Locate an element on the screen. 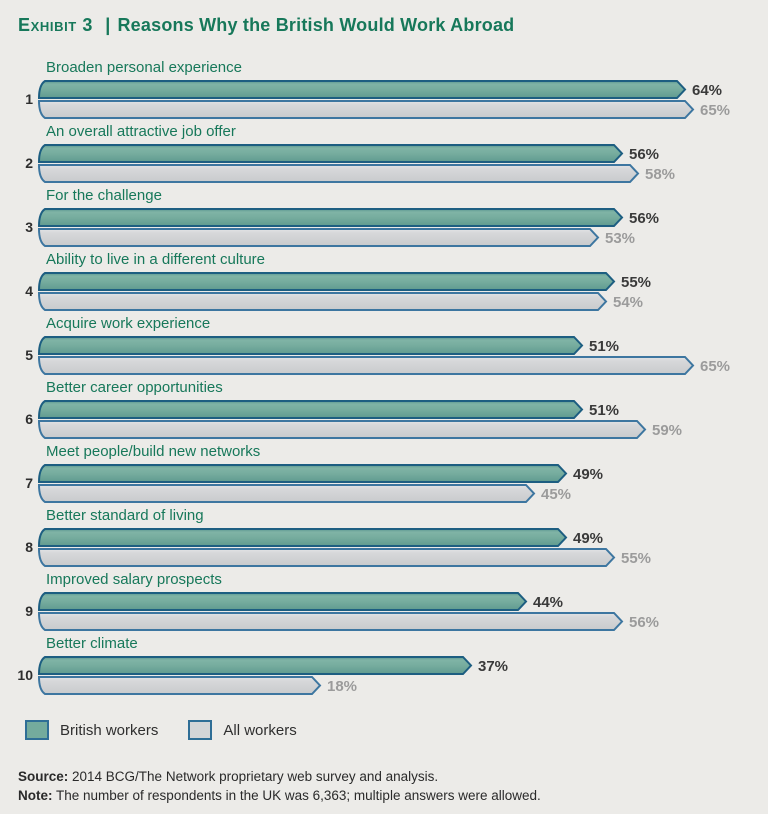 The image size is (768, 822). value-label-all: 45% is located at coordinates (556, 494).